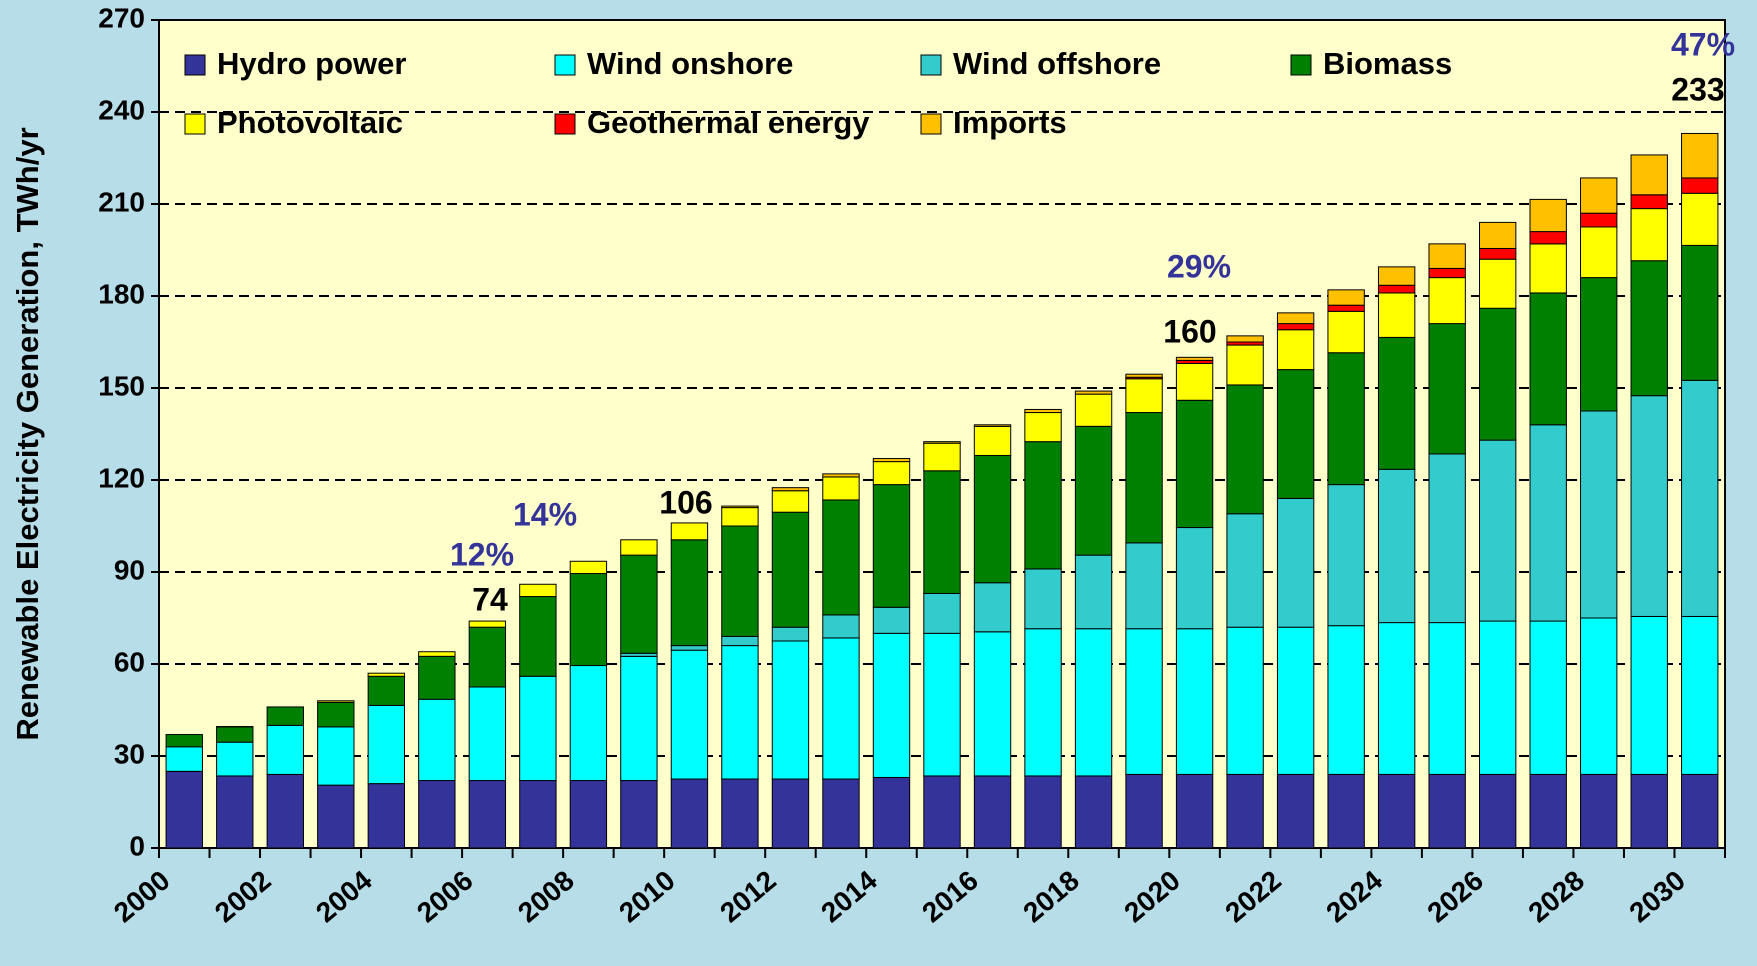 This screenshot has width=1757, height=966. I want to click on annotation: 160, so click(1189, 331).